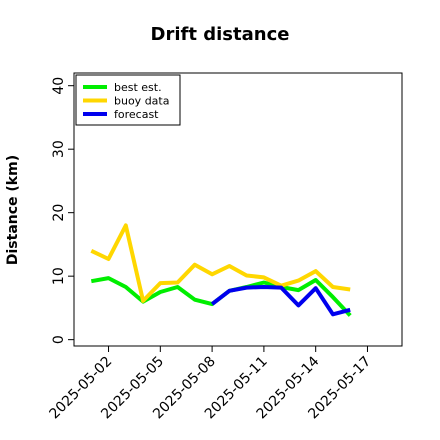  I want to click on y-tick-label: 10, so click(59, 276).